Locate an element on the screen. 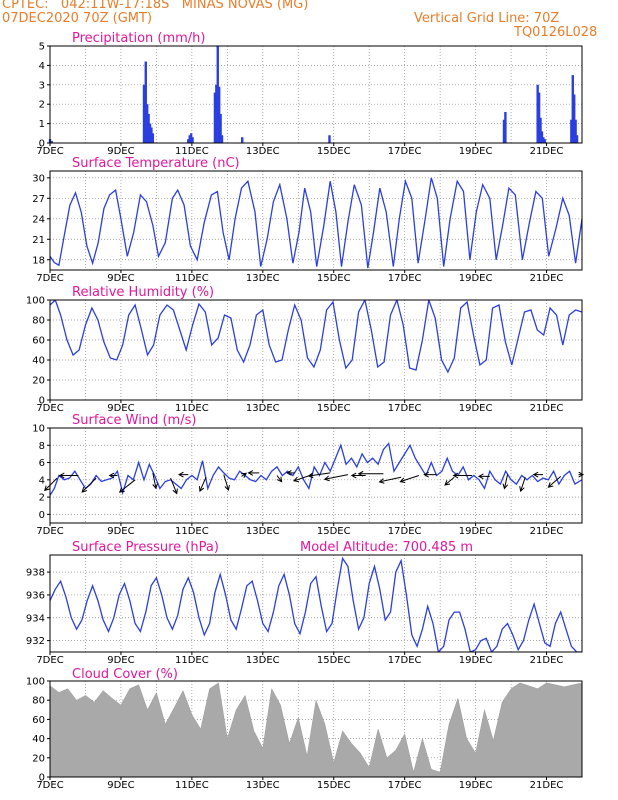  wind-line is located at coordinates (316, 469).